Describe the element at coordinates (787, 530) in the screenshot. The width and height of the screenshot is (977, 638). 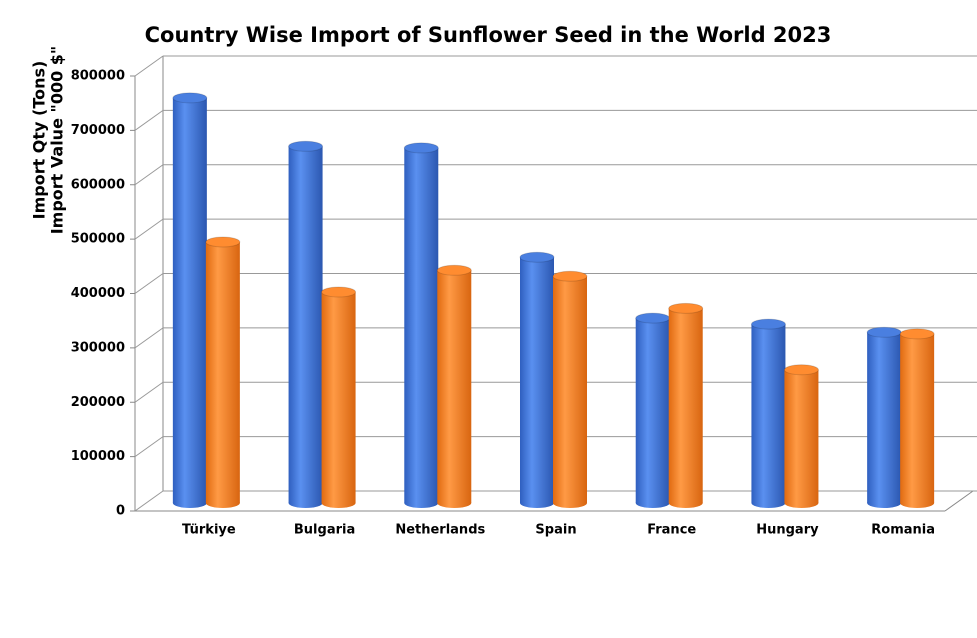
I see `x-tick-label: Hungary` at that location.